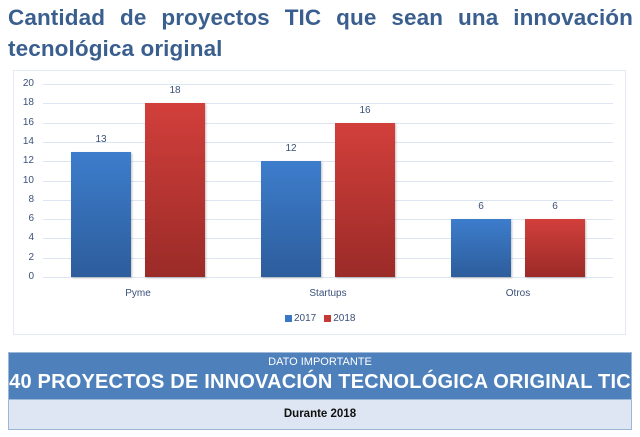 This screenshot has height=437, width=640. I want to click on y-axis-tick-label: 4, so click(31, 237).